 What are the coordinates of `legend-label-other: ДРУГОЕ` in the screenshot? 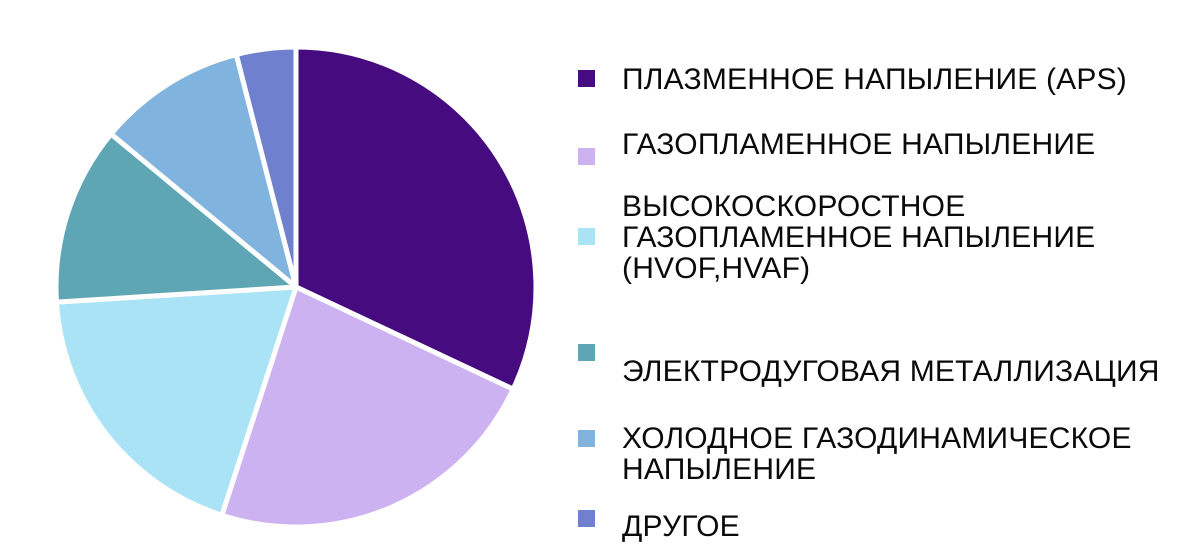 It's located at (681, 526).